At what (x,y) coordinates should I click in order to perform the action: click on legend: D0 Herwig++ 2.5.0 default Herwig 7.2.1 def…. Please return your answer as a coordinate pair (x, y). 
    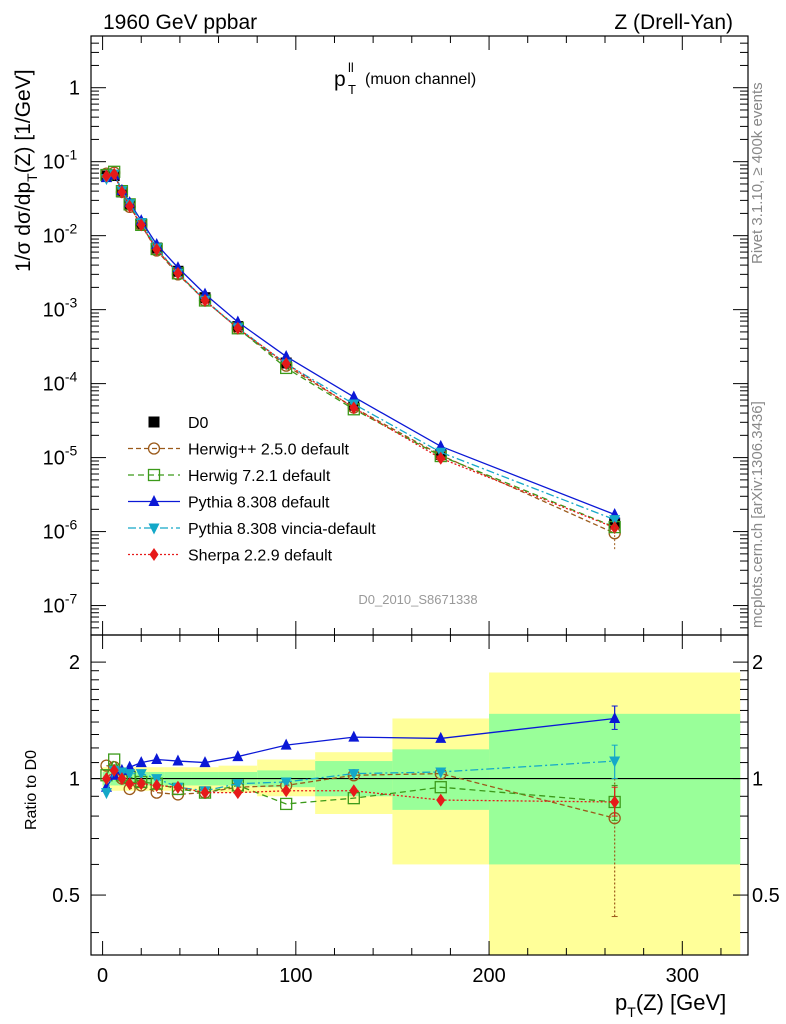
    Looking at the image, I should click on (252, 490).